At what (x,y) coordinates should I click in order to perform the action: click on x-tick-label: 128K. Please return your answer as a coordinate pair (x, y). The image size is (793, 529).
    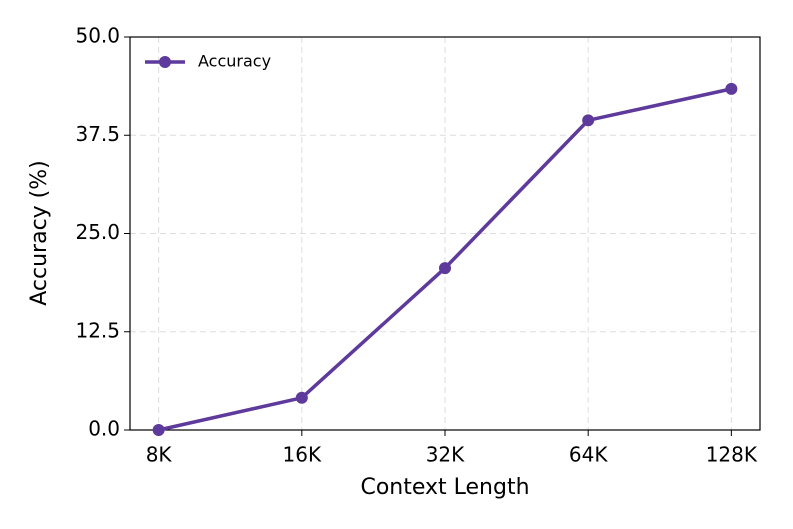
    Looking at the image, I should click on (732, 455).